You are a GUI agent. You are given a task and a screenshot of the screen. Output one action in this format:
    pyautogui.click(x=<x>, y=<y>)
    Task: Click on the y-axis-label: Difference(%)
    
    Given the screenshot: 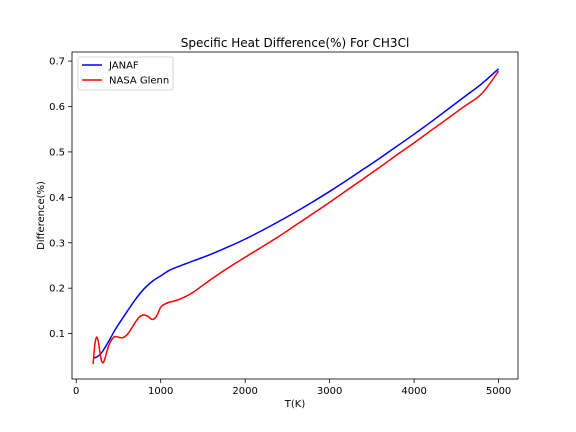 What is the action you would take?
    pyautogui.click(x=41, y=215)
    